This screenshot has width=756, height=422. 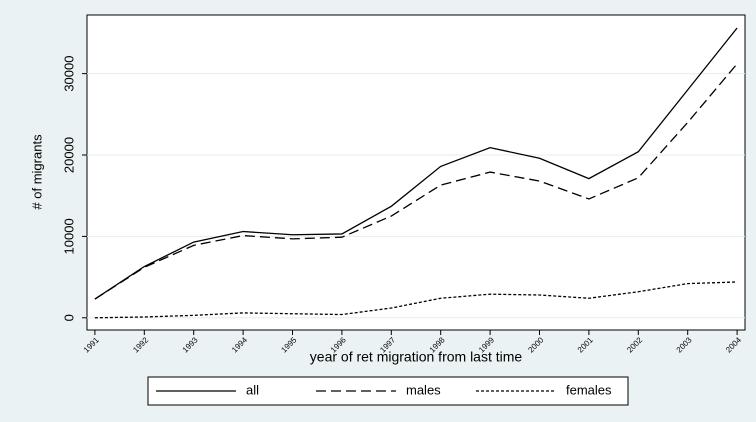 What do you see at coordinates (684, 344) in the screenshot?
I see `x-tick-label: 2003` at bounding box center [684, 344].